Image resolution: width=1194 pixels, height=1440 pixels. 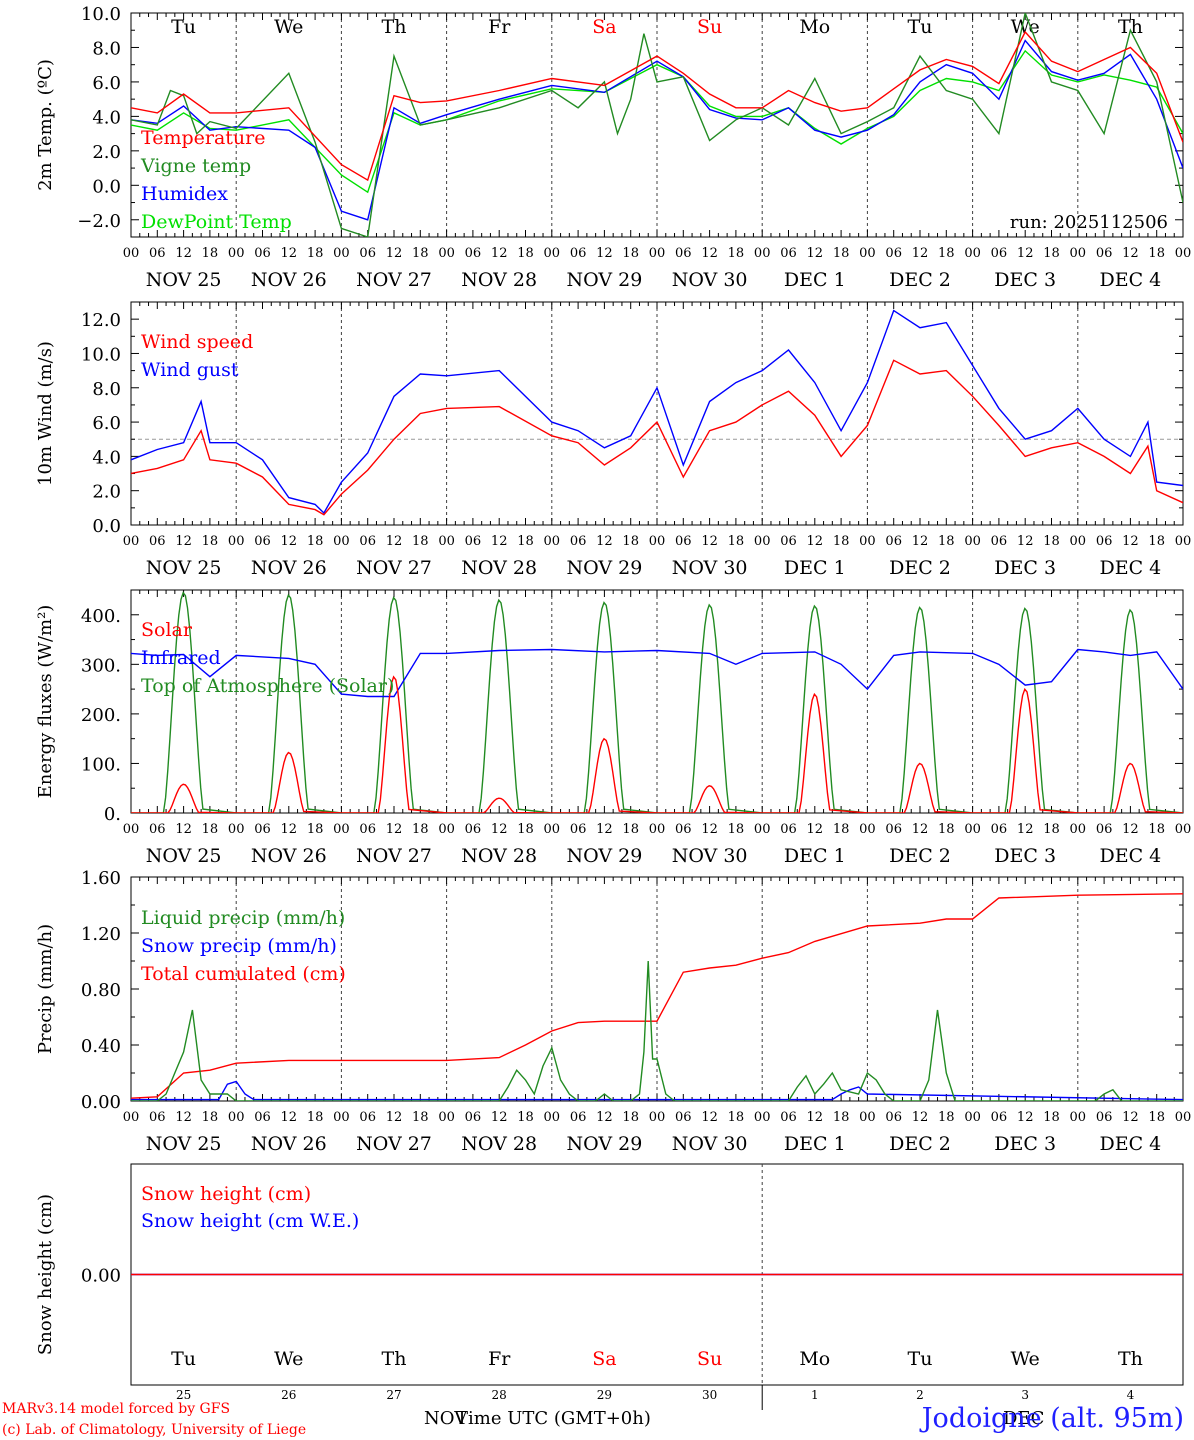 I want to click on legend-item: Solar, so click(x=167, y=630).